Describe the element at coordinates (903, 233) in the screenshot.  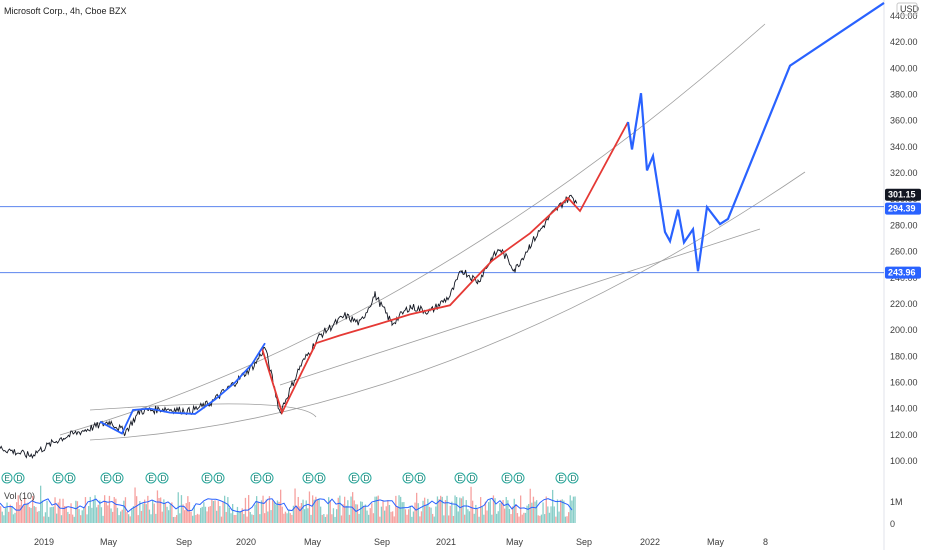
I see `price-tags: 301.15 294.39 243.96` at that location.